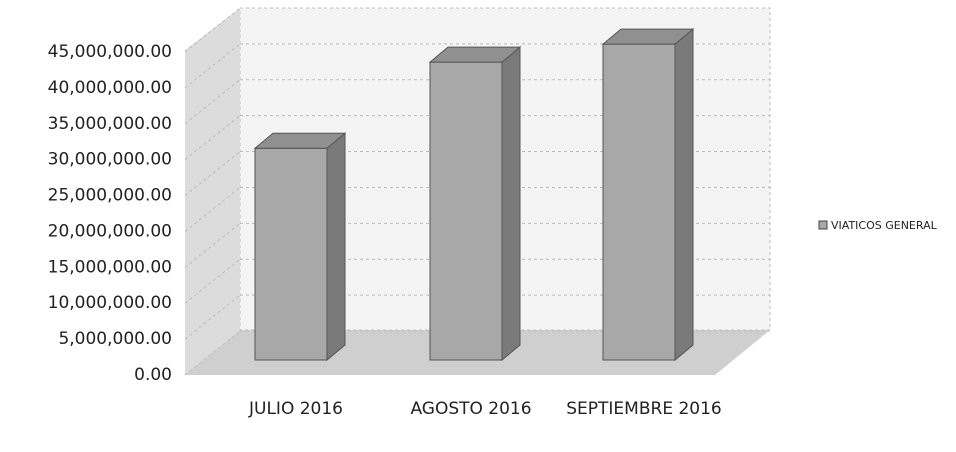 The image size is (956, 452). Describe the element at coordinates (644, 409) in the screenshot. I see `x-tick-label: SEPTIEMBRE 2016` at that location.